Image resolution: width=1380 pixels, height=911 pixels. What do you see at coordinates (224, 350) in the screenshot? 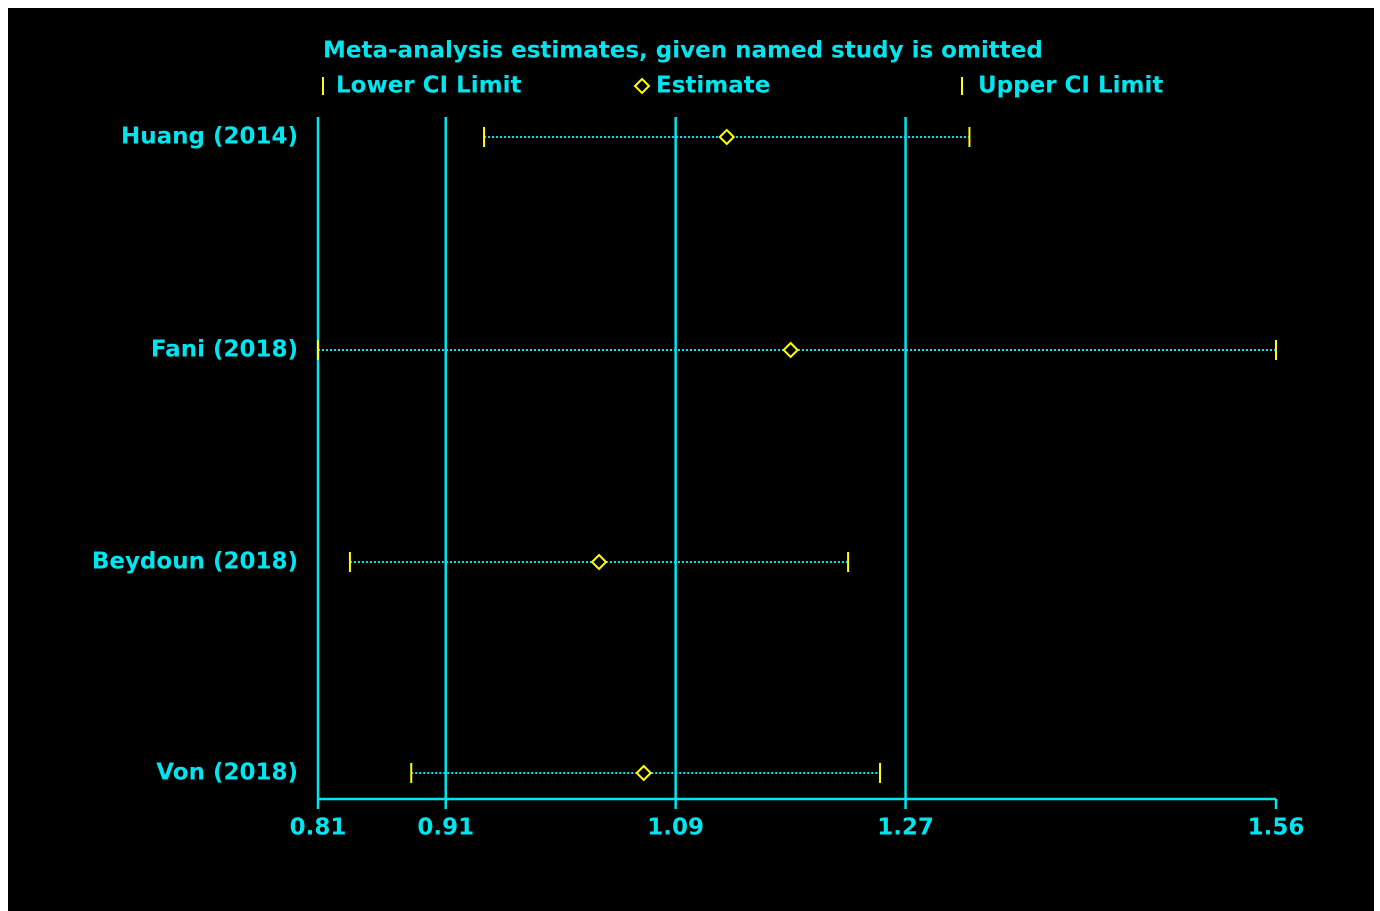
I see `study-label: Fani (2018)` at bounding box center [224, 350].